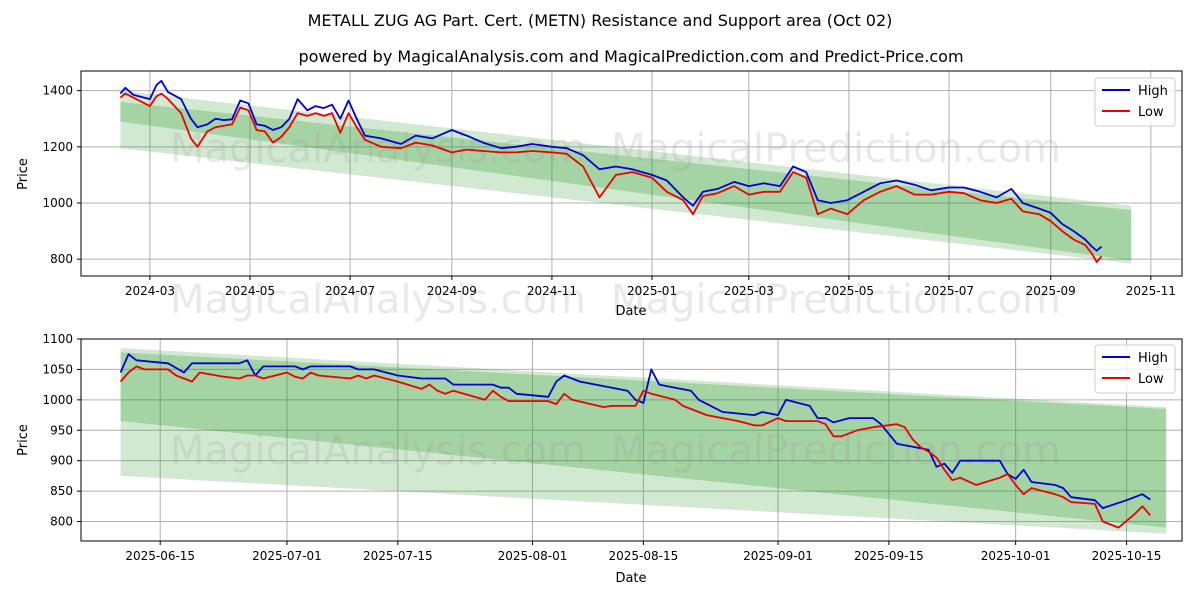  Describe the element at coordinates (61, 461) in the screenshot. I see `y-tick-label: 900` at that location.